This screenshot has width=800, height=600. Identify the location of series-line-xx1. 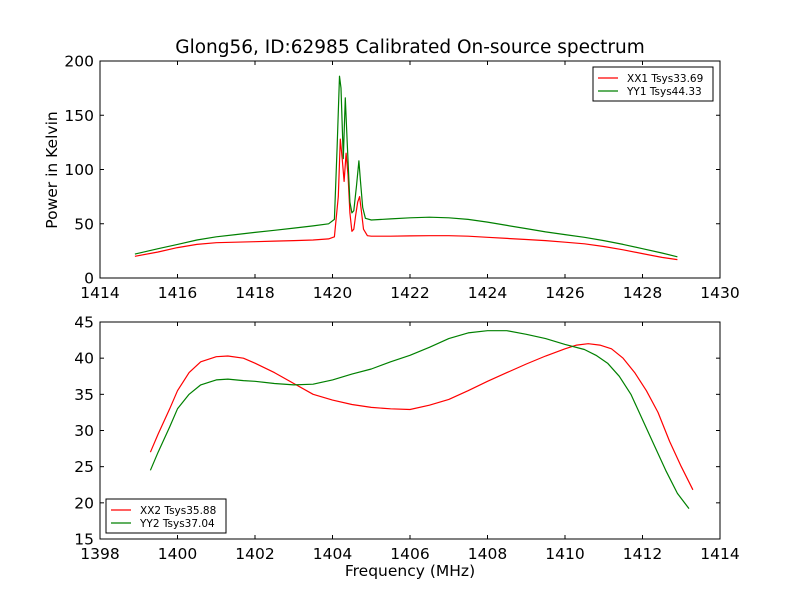
(406, 199).